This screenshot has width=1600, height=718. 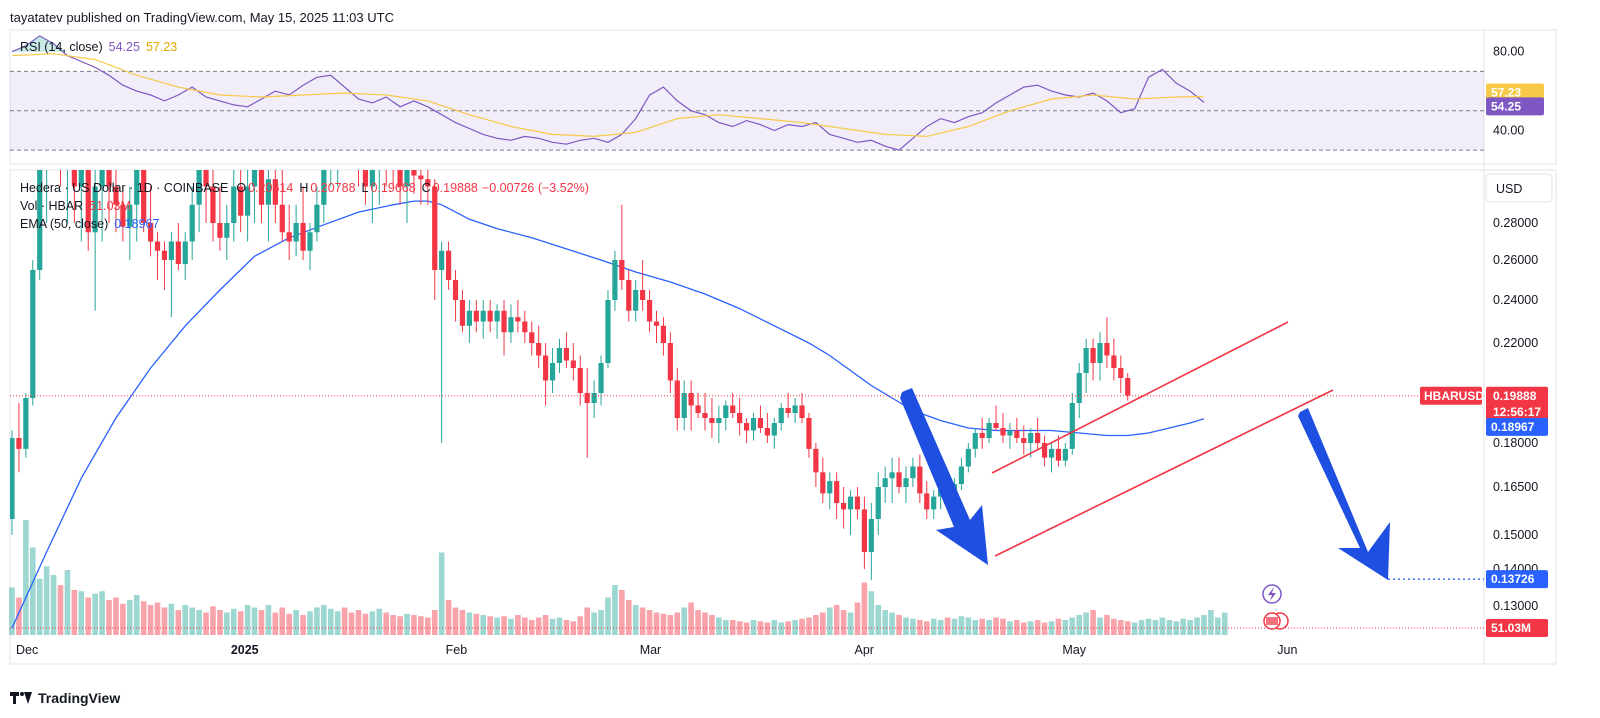 What do you see at coordinates (1515, 606) in the screenshot?
I see `price-y-tick-label: 0.13000` at bounding box center [1515, 606].